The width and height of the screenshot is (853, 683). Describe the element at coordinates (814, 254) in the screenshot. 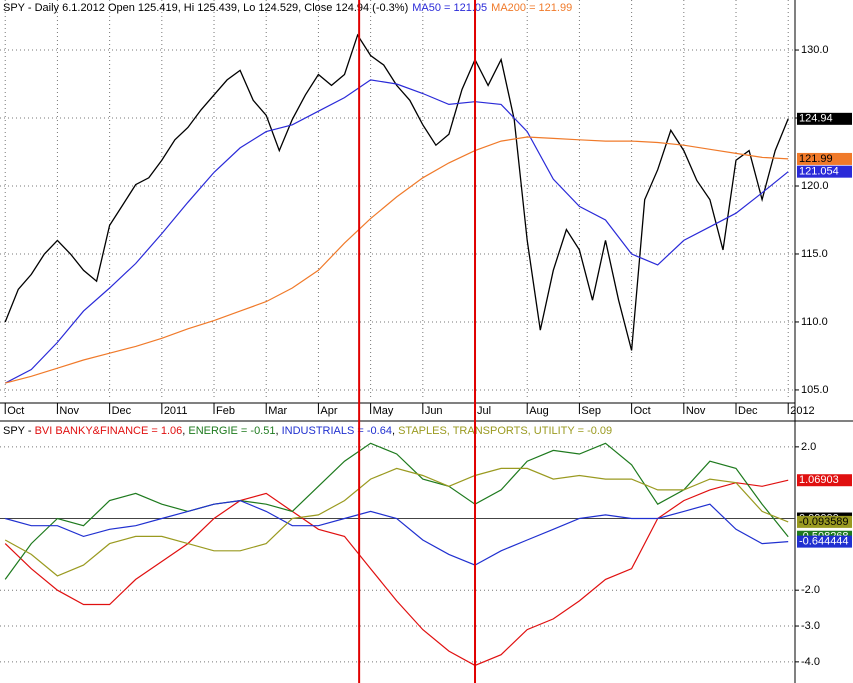

I see `y-tick-label: 115.0` at that location.